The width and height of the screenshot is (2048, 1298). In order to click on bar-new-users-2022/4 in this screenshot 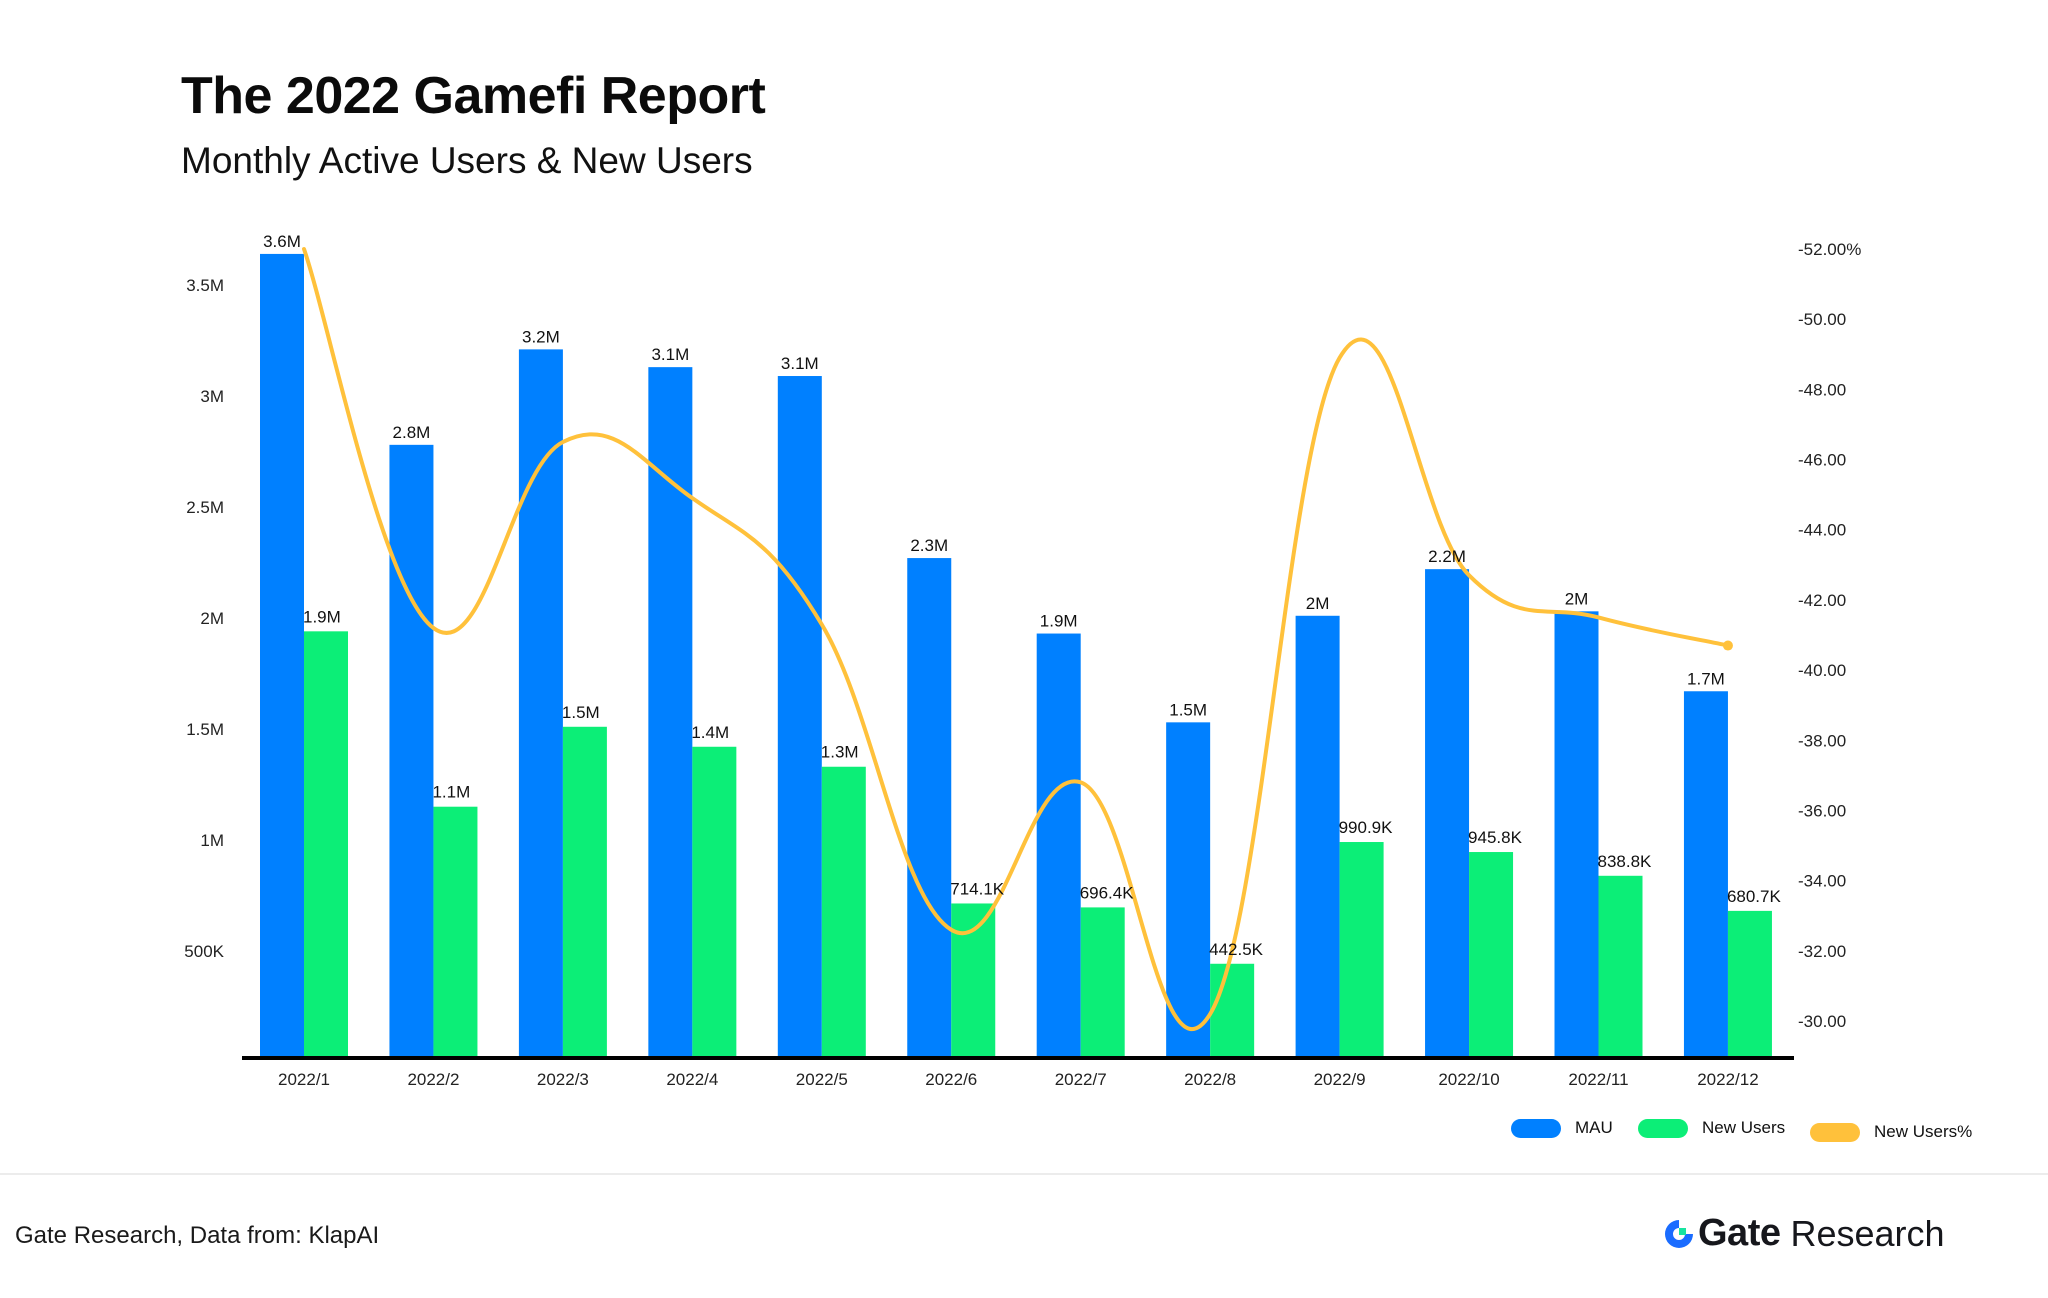, I will do `click(714, 902)`.